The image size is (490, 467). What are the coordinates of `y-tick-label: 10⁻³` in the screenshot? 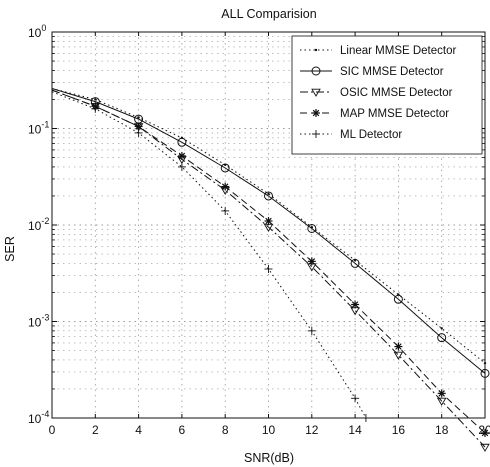 It's located at (38, 321).